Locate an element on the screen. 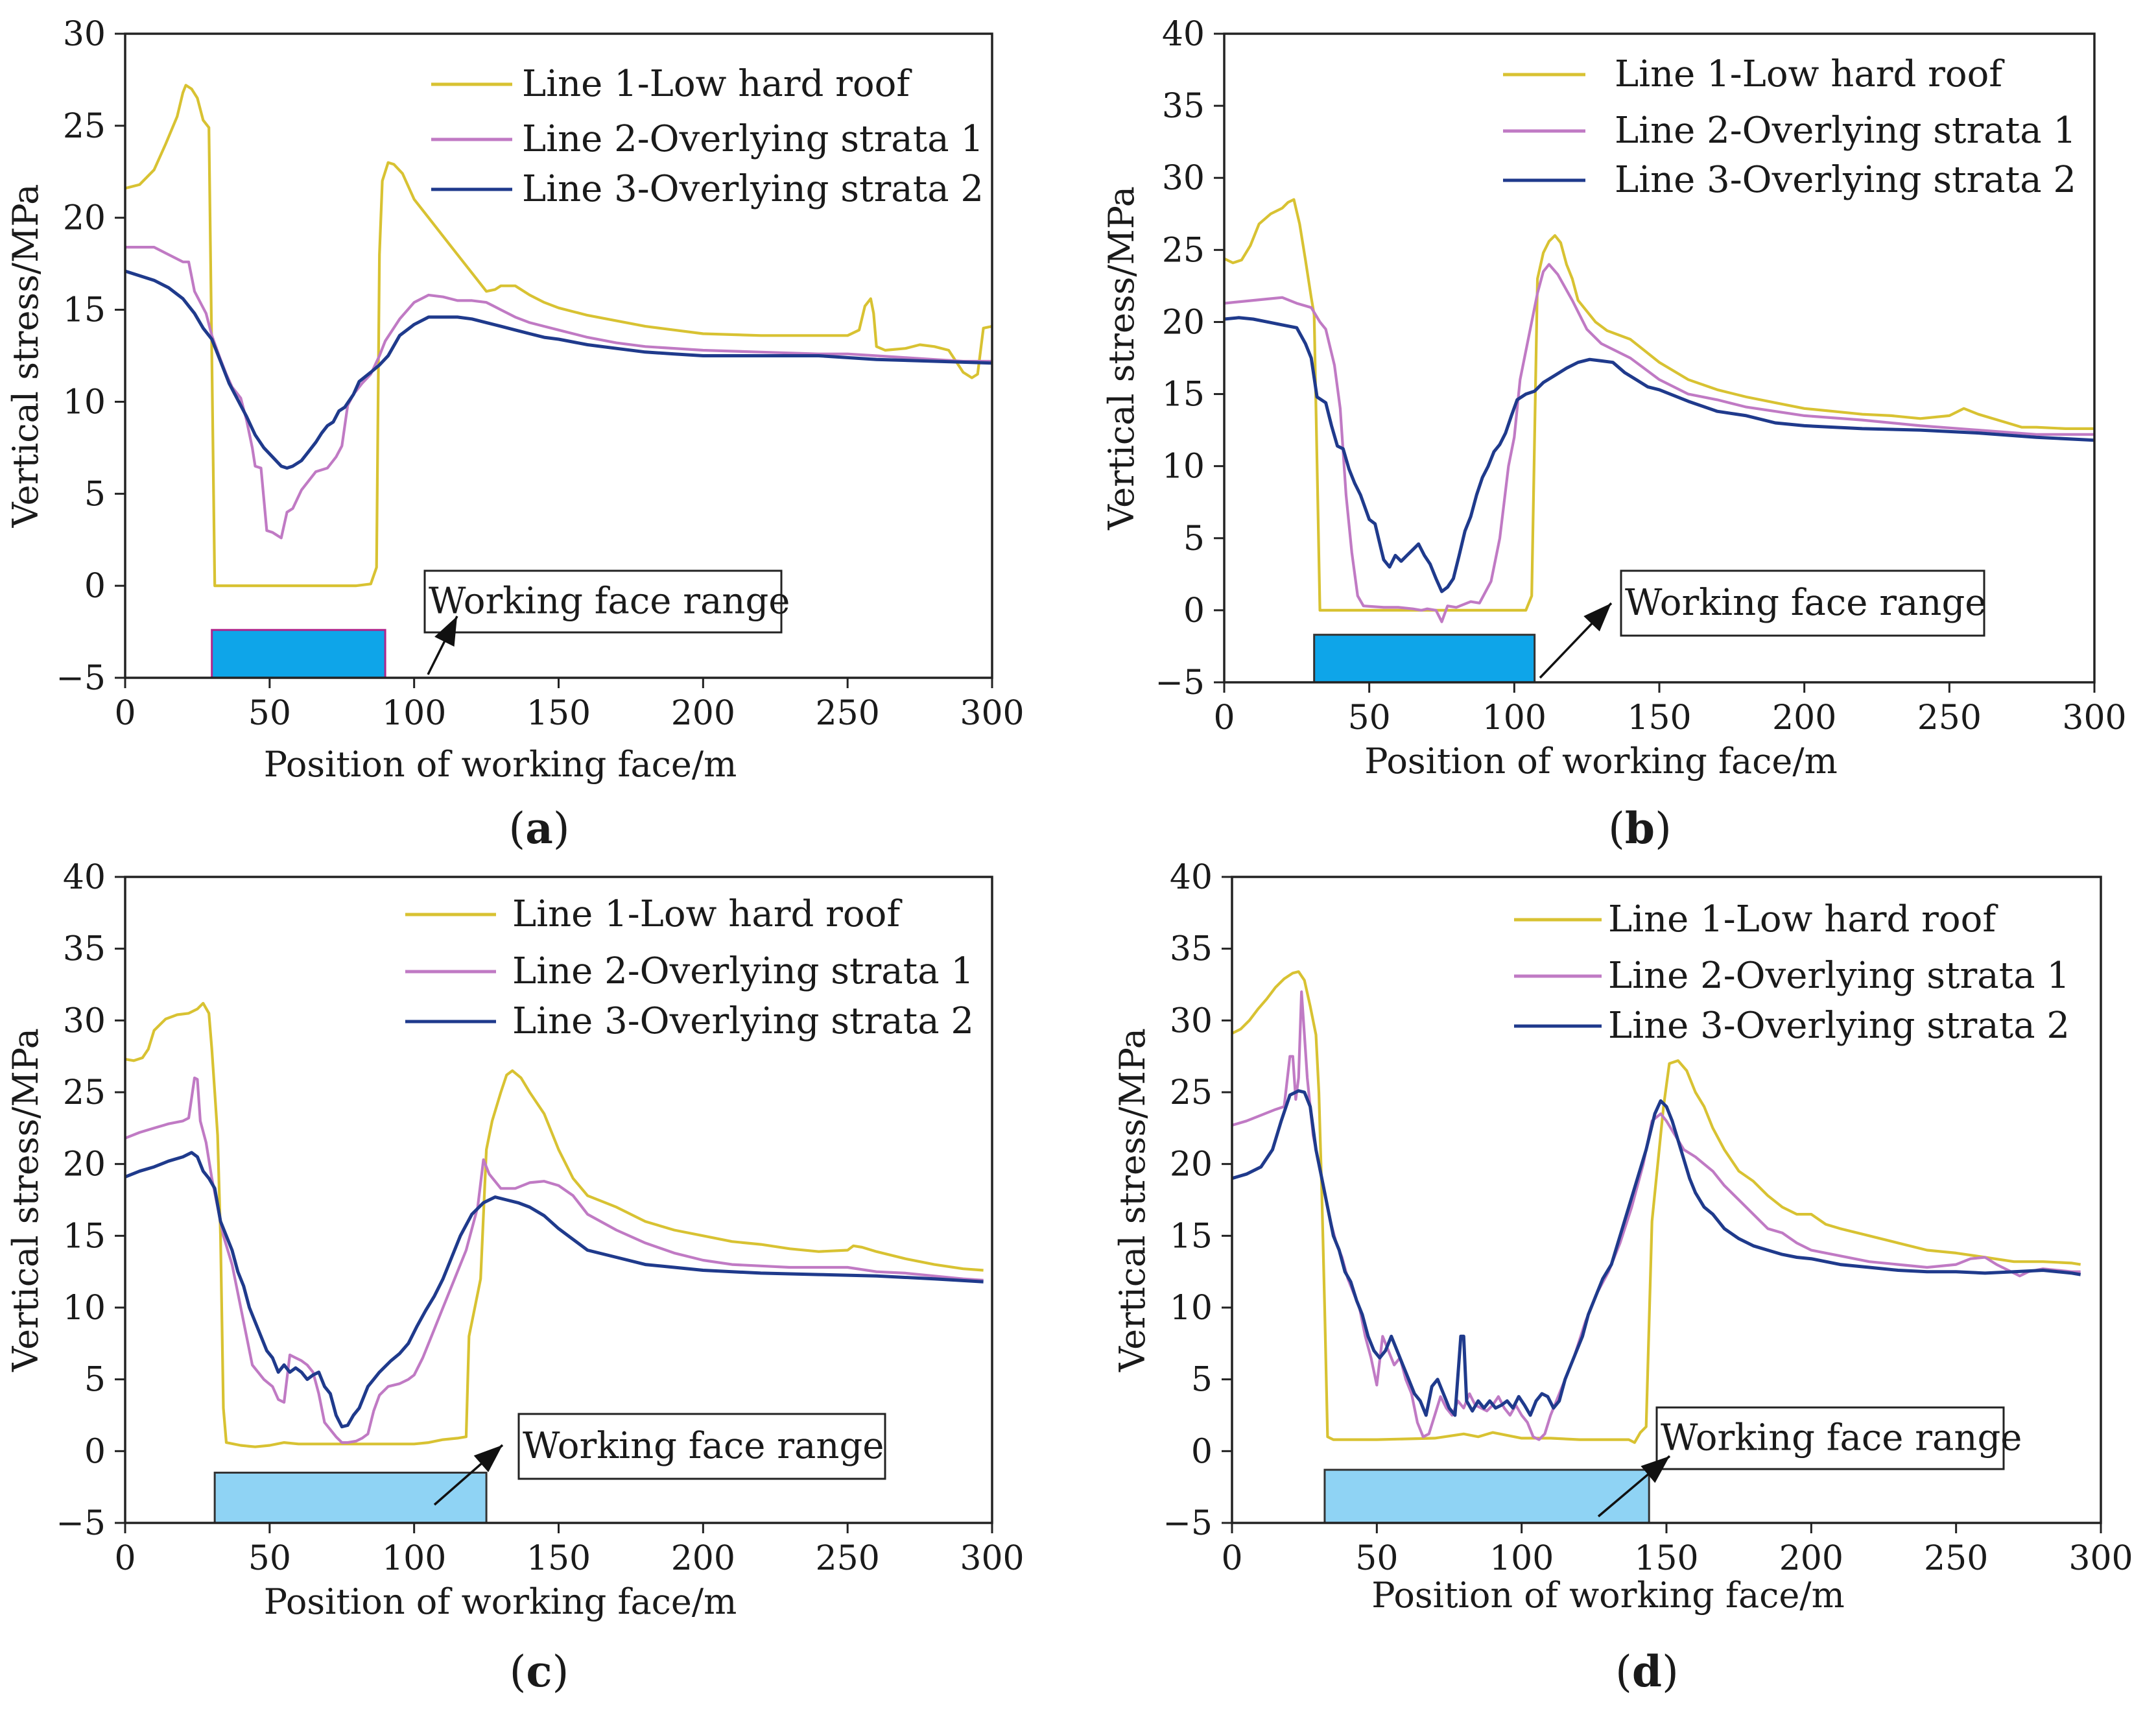 The width and height of the screenshot is (2156, 1711). panel-caption: (b) is located at coordinates (1640, 828).